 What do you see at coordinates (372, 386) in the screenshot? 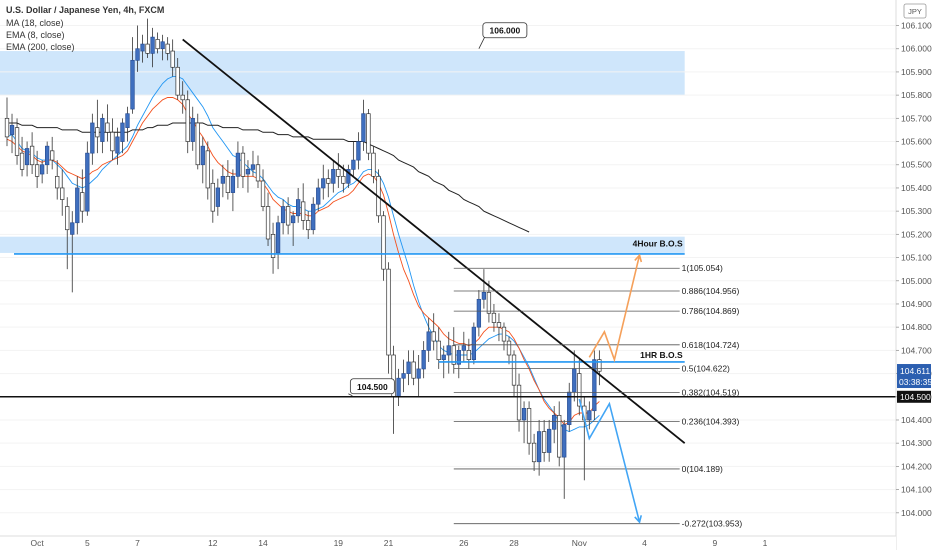
I see `callout-104500-box` at bounding box center [372, 386].